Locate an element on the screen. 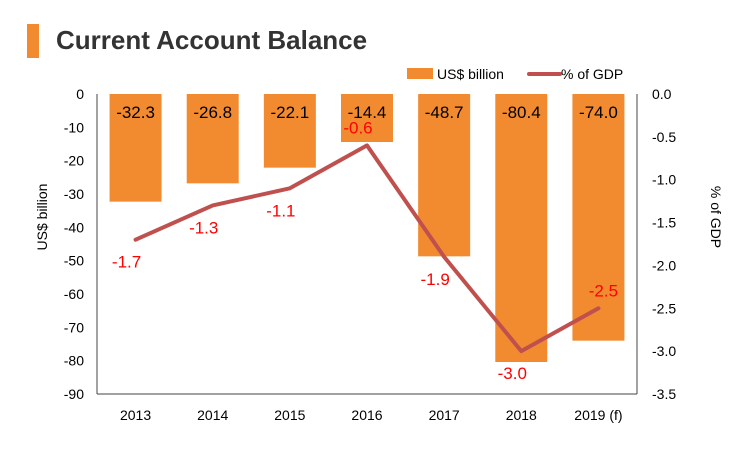 Image resolution: width=751 pixels, height=450 pixels. x-tick-label: 2014 is located at coordinates (212, 415).